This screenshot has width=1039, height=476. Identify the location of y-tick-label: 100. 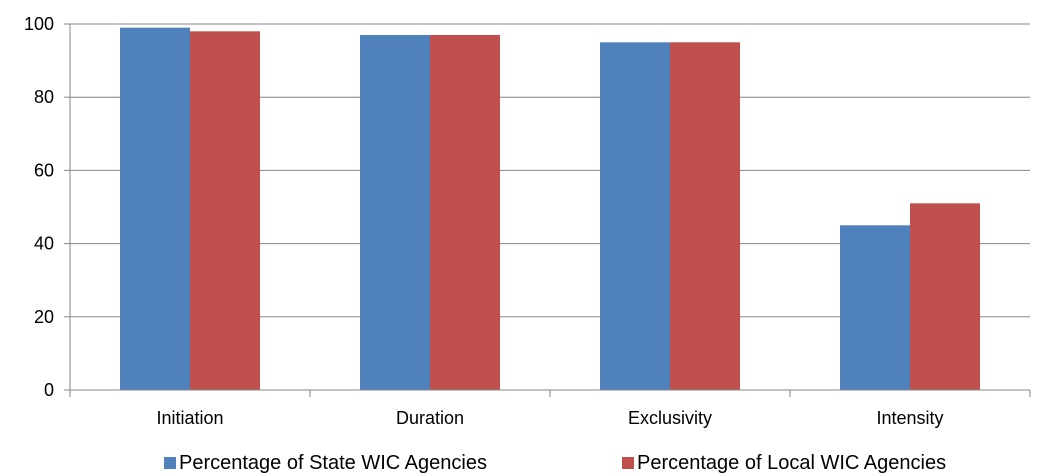
(39, 24).